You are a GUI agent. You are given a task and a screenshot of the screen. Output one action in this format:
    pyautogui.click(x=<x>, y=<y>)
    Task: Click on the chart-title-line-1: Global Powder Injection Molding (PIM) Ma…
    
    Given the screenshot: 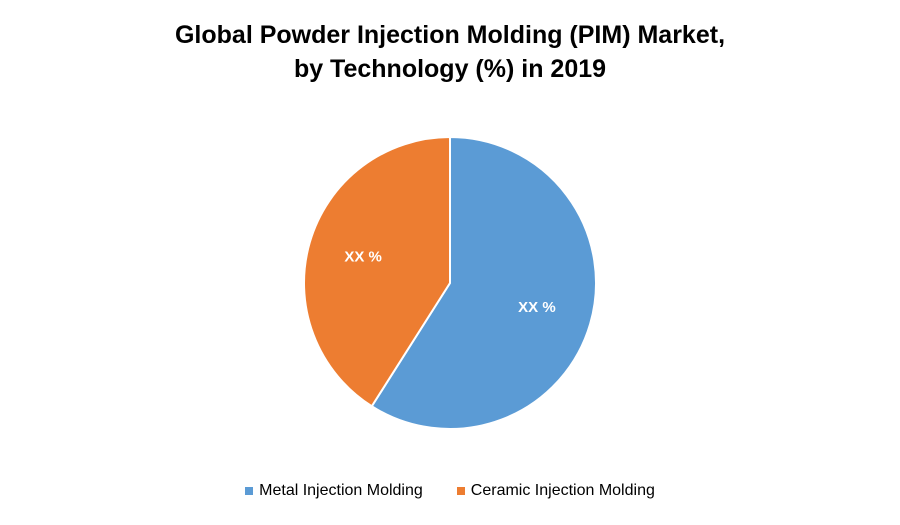 What is the action you would take?
    pyautogui.click(x=450, y=35)
    